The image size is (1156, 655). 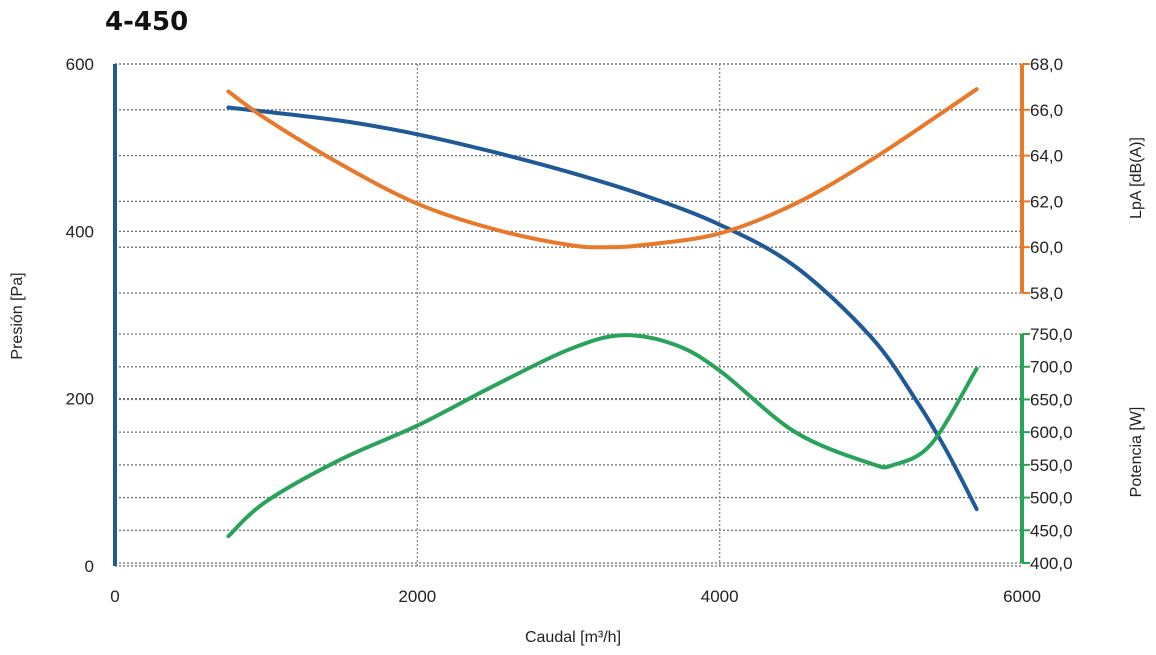 What do you see at coordinates (146, 22) in the screenshot?
I see `chart-title: 4-450` at bounding box center [146, 22].